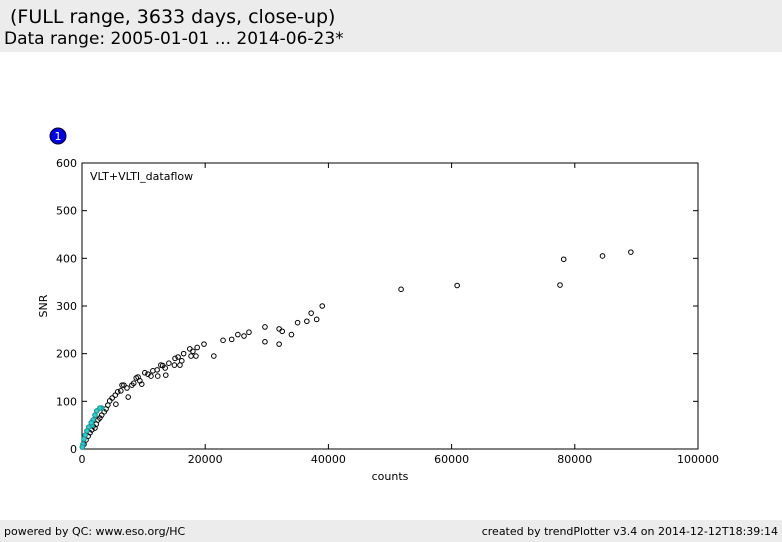 Image resolution: width=782 pixels, height=542 pixels. What do you see at coordinates (66, 163) in the screenshot?
I see `y-tick-label: 600` at bounding box center [66, 163].